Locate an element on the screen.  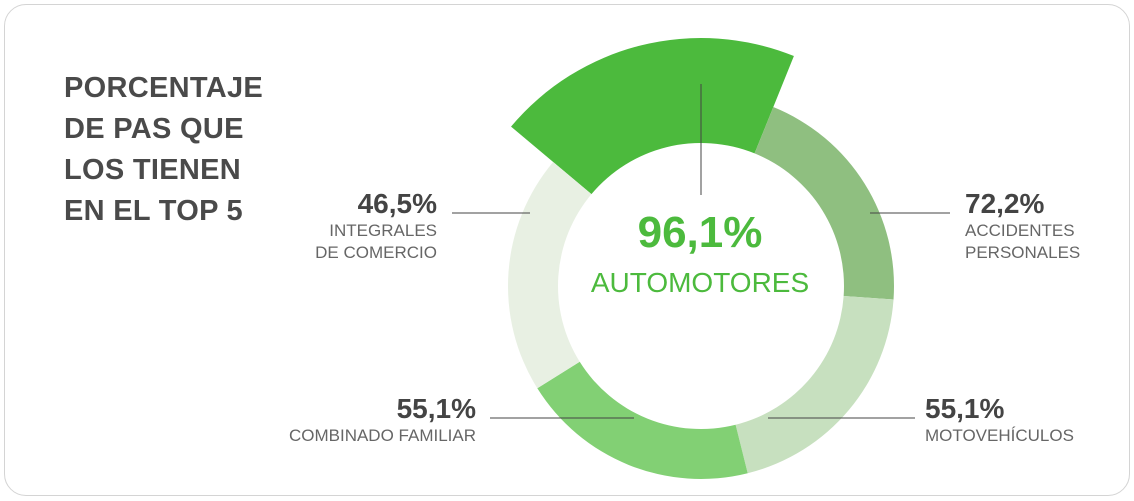
value-label-accidentes: 72,2% is located at coordinates (1005, 203).